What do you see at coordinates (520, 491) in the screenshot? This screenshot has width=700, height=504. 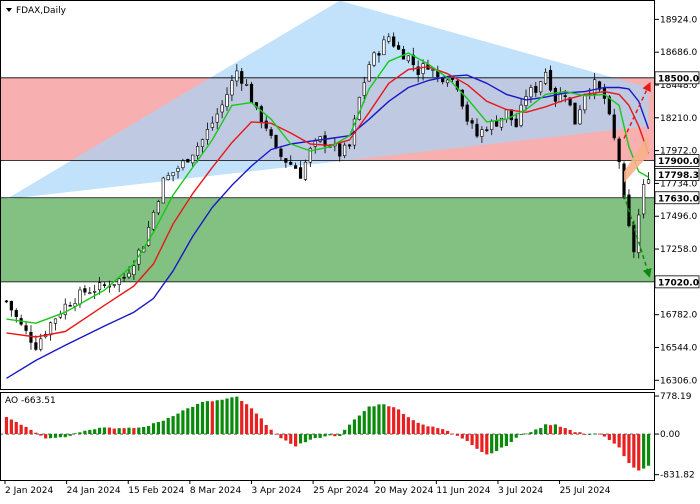 I see `x-tick-label: 3 Jul 2024` at bounding box center [520, 491].